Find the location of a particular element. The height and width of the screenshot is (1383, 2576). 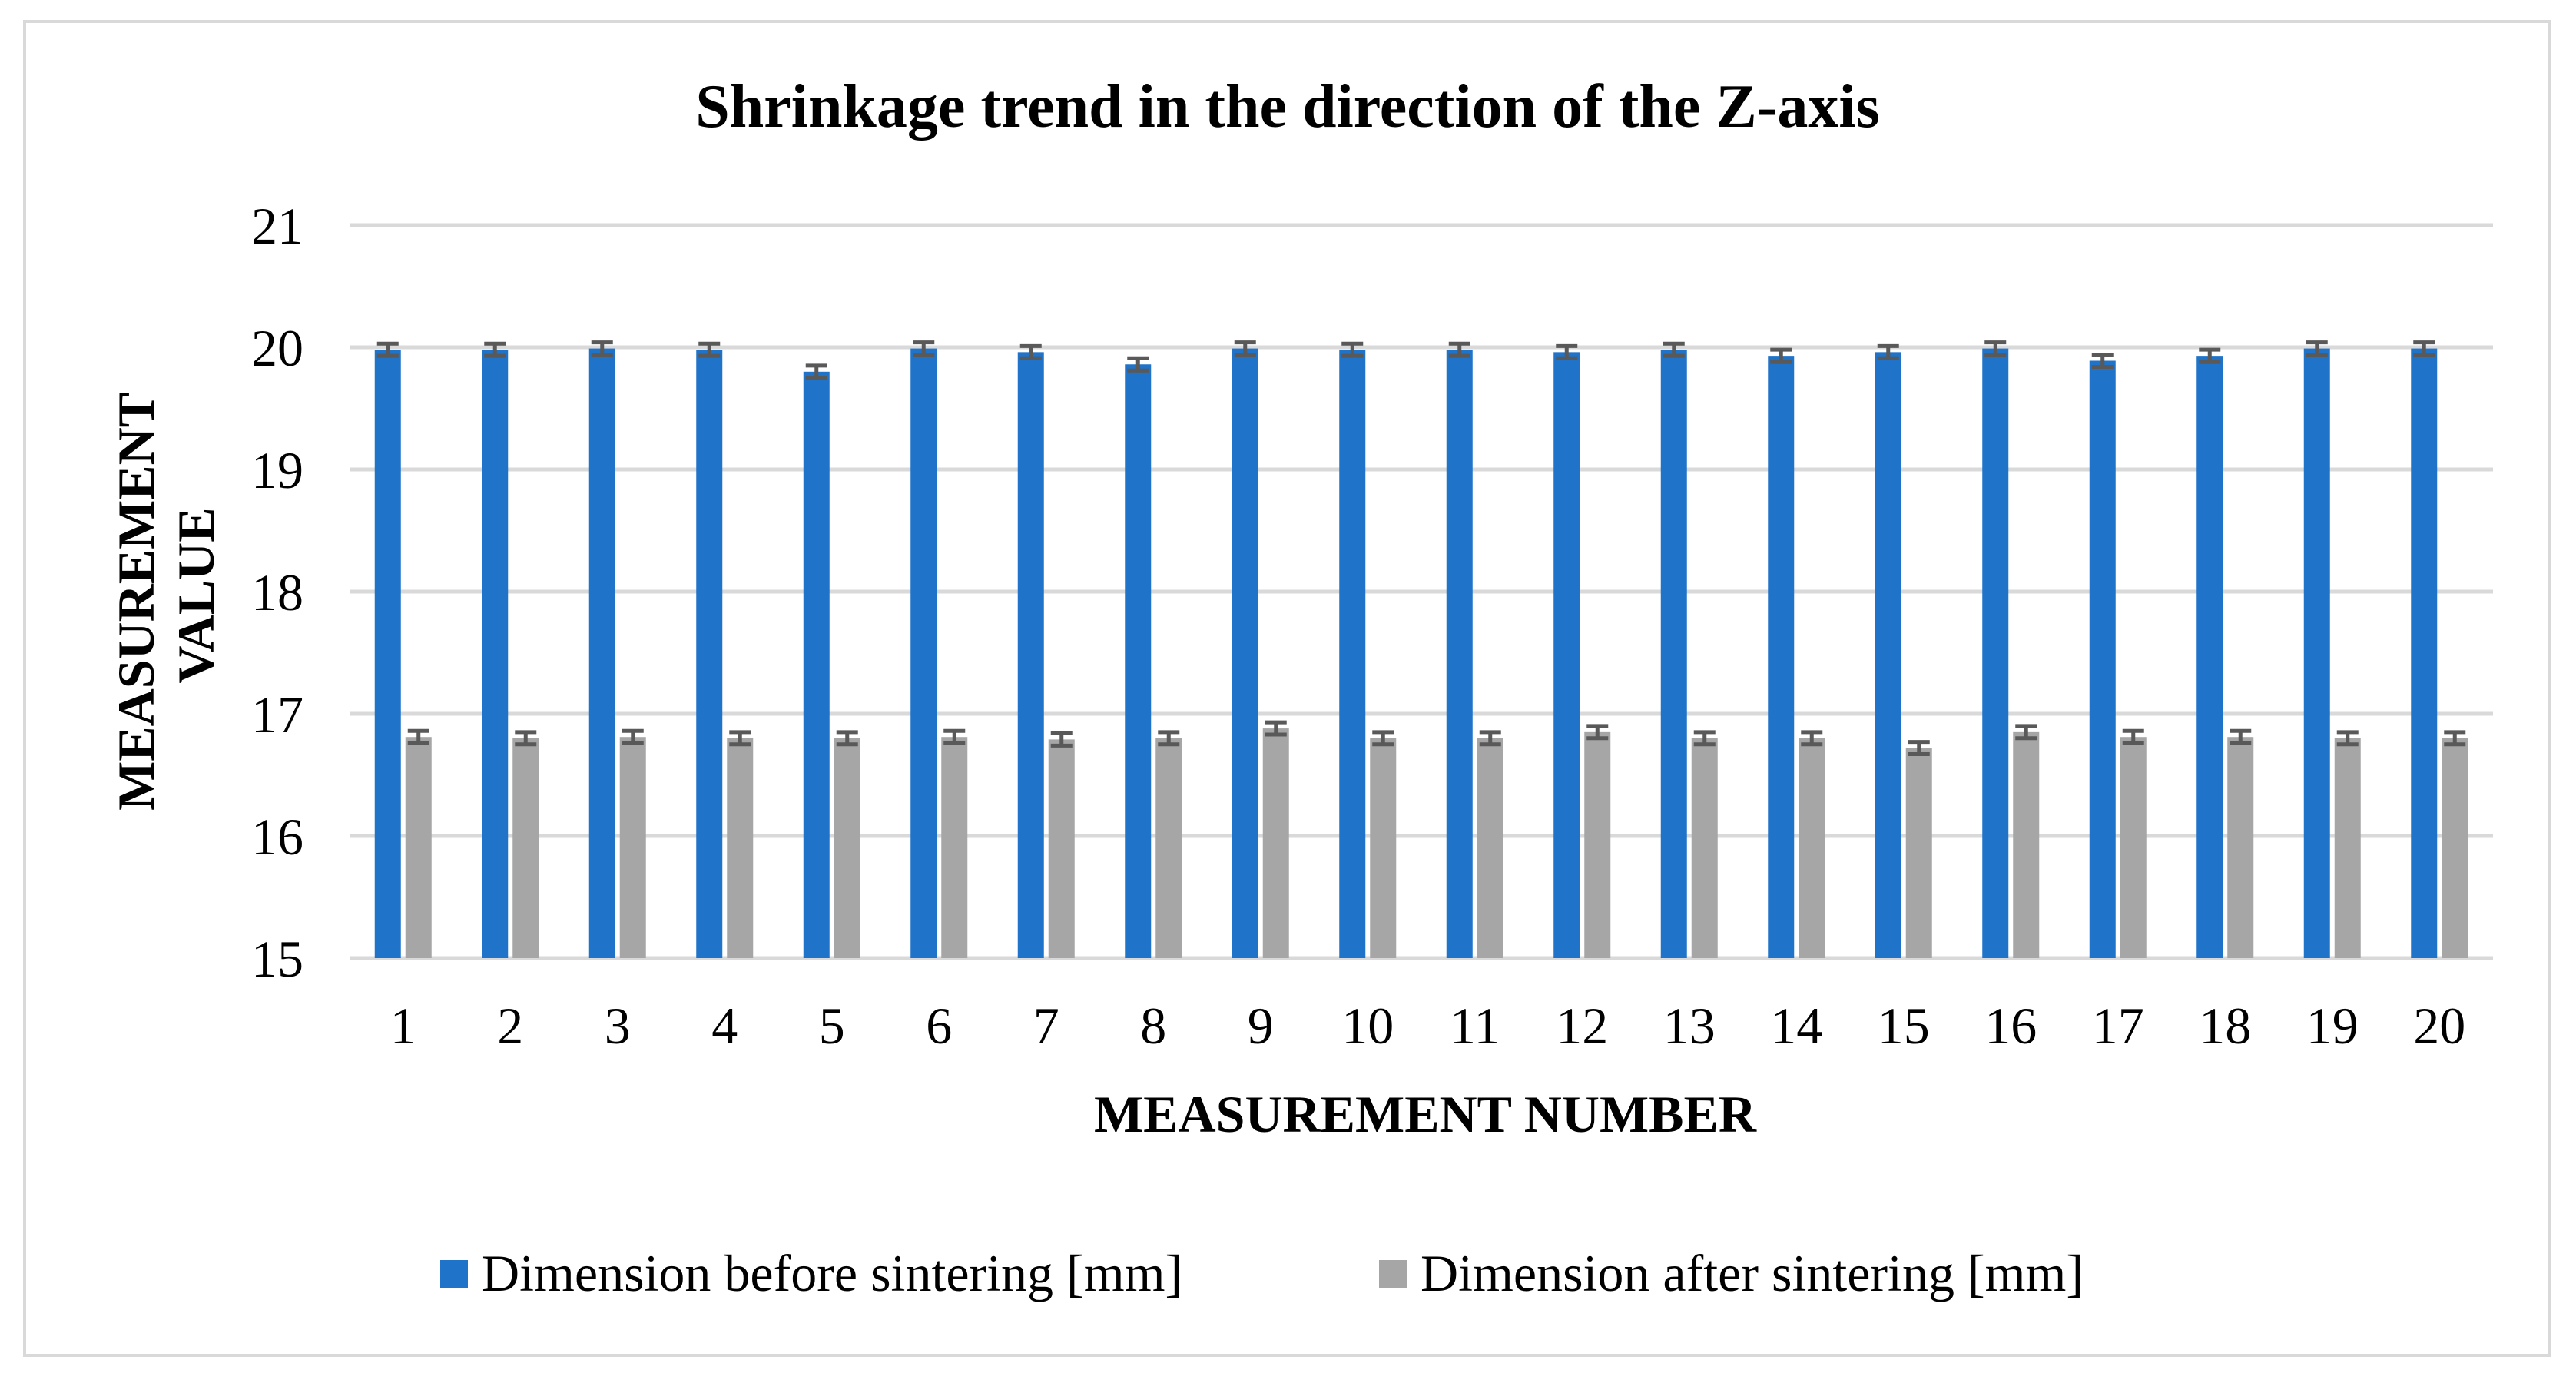

x-tick-label: 19 is located at coordinates (2332, 1026).